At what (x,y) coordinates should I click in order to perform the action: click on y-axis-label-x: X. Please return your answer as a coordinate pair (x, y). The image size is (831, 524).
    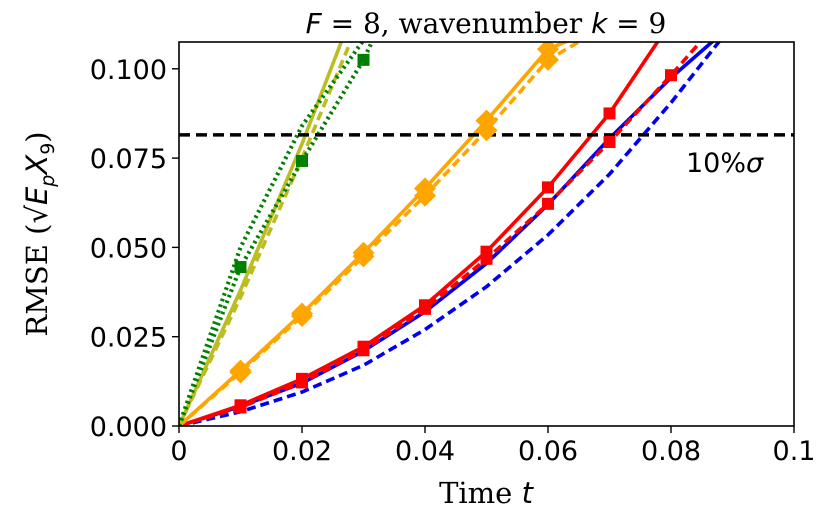
    Looking at the image, I should click on (37, 165).